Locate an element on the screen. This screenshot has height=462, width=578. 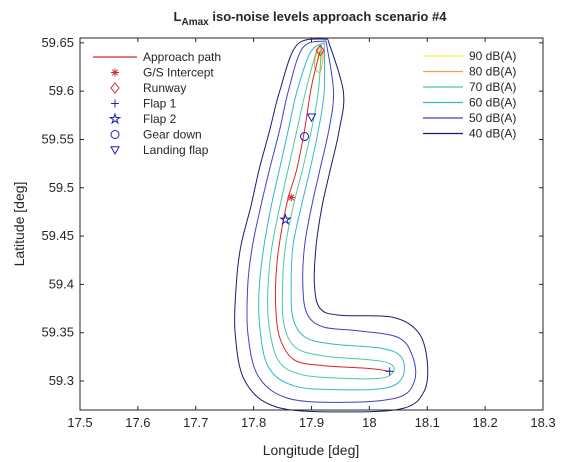
chart-title-subscript: Amax is located at coordinates (195, 22).